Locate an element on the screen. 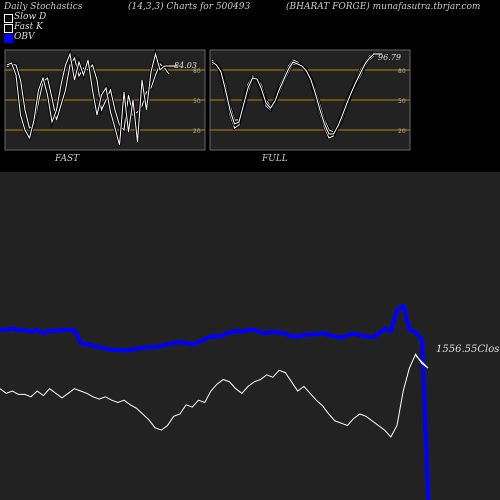  fast-tick-label: 50 is located at coordinates (197, 101).